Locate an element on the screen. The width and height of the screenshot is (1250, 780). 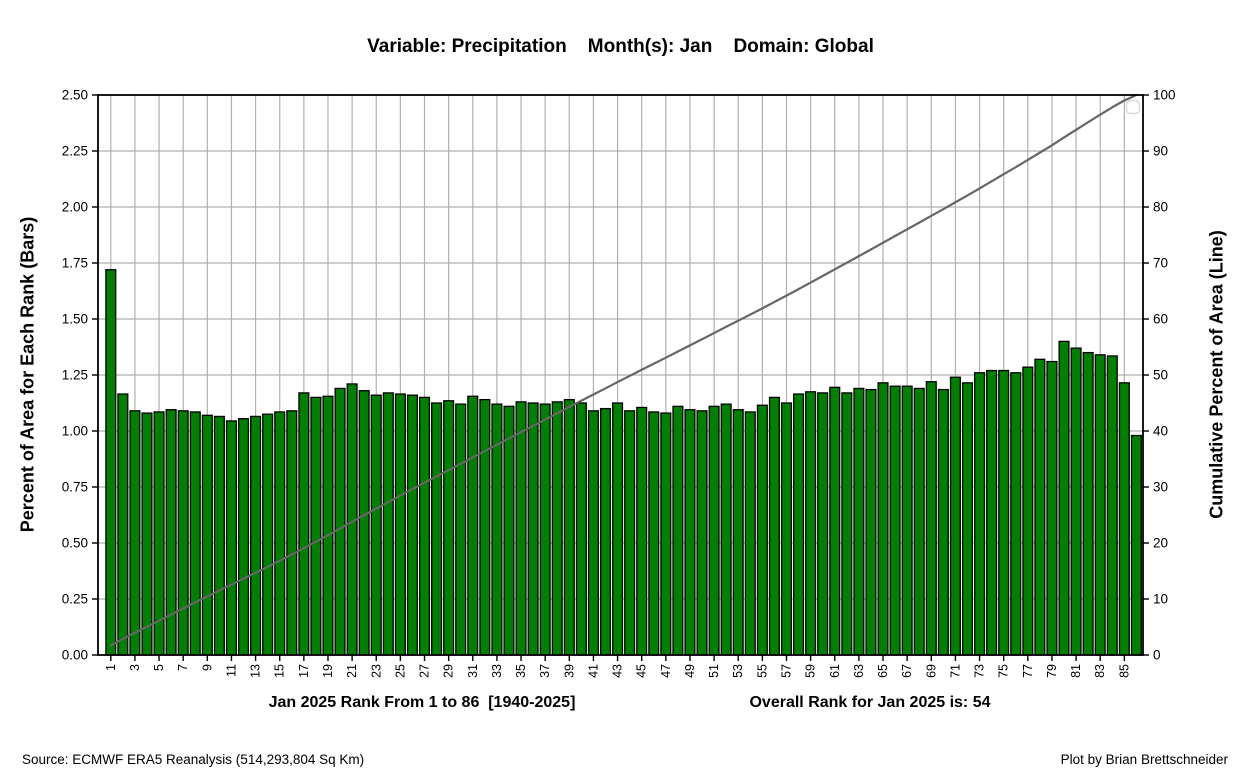
x-axis-tick-label: 41 is located at coordinates (593, 671).